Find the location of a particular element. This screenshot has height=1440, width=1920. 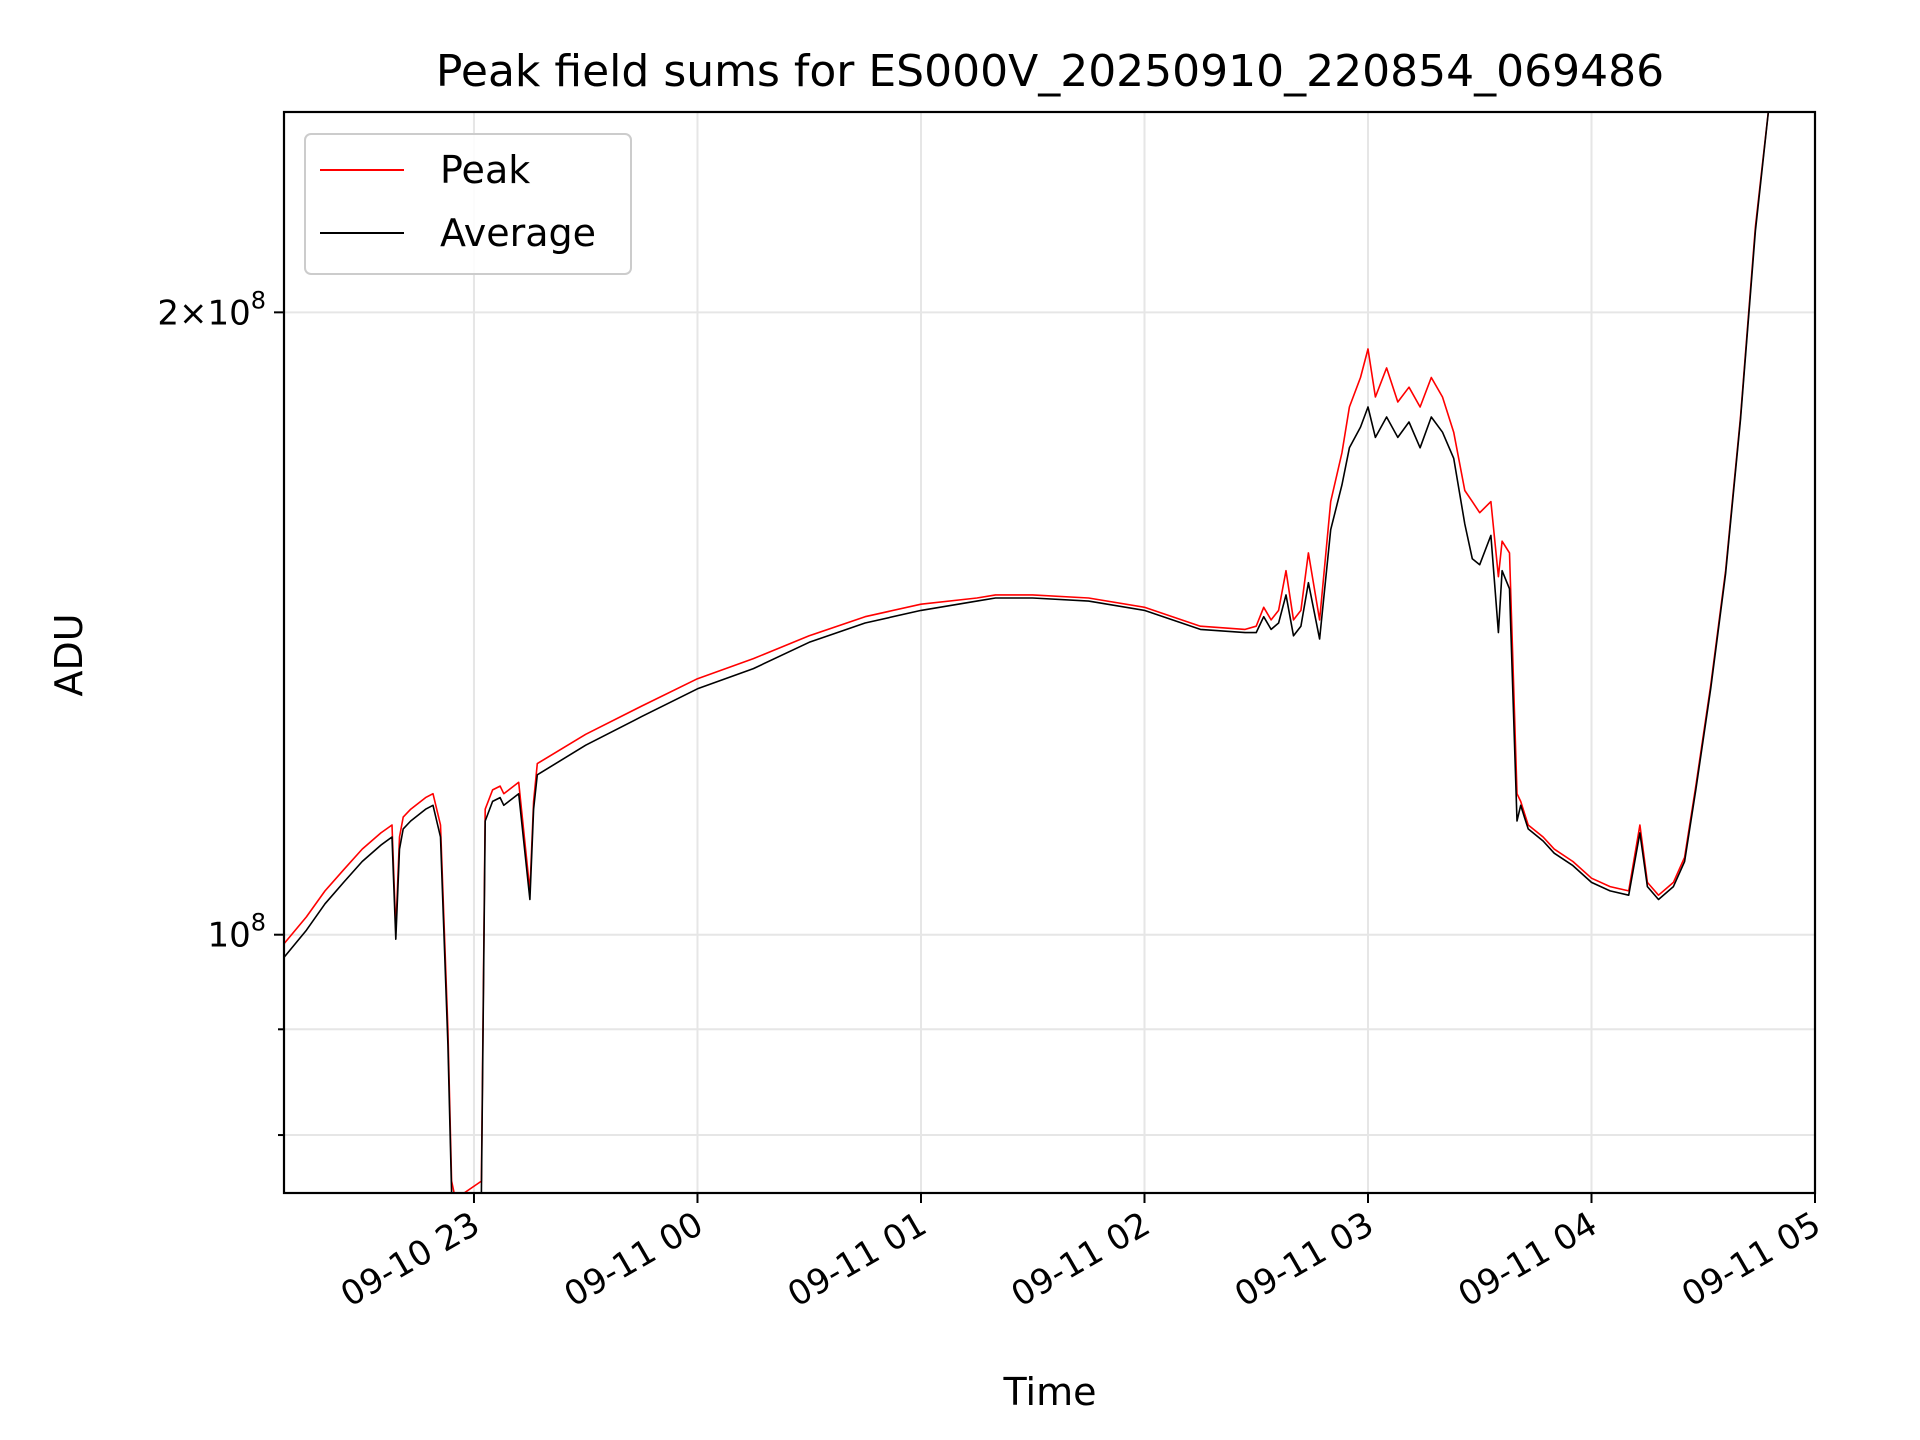

legend: Peak Average is located at coordinates (468, 204).